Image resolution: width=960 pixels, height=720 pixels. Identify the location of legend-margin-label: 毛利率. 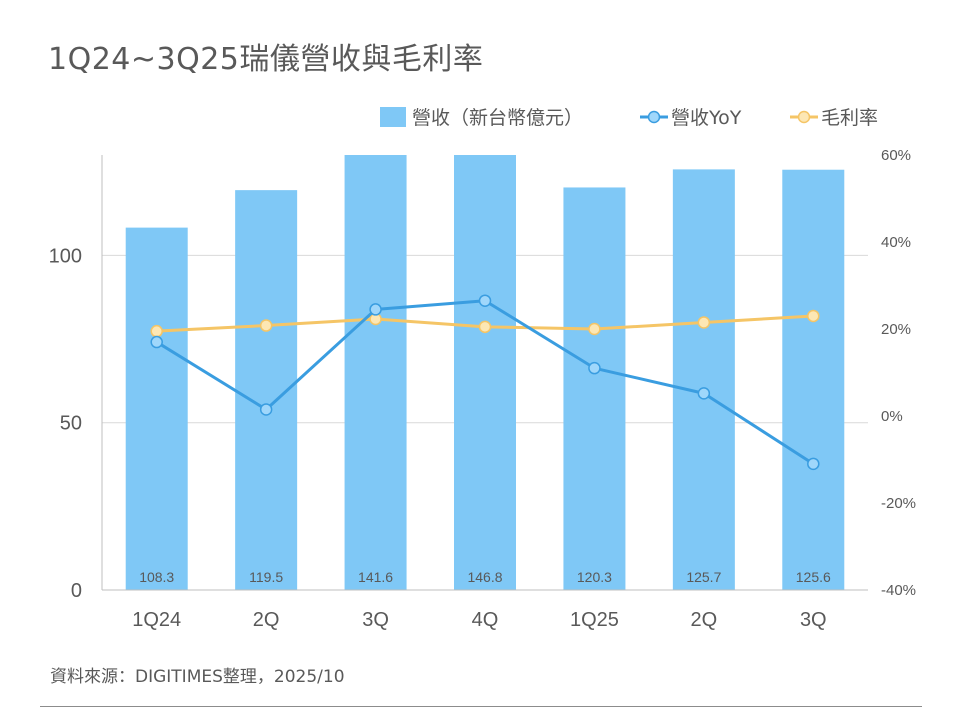
(849, 118).